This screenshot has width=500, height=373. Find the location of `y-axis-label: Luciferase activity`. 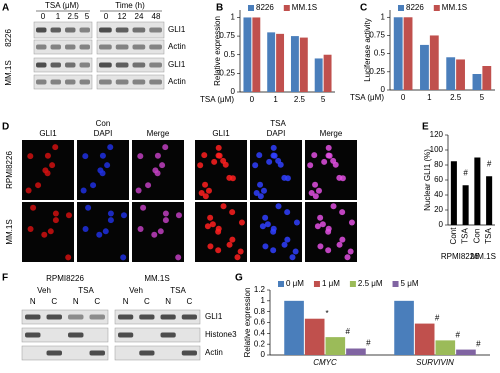

y-axis-label: Luciferase activity is located at coordinates (367, 50).